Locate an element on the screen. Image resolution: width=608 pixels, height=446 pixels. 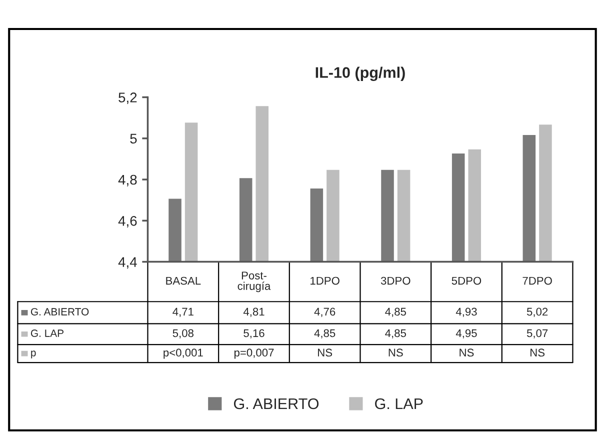
y-tick-label: 4,8 is located at coordinates (127, 180).